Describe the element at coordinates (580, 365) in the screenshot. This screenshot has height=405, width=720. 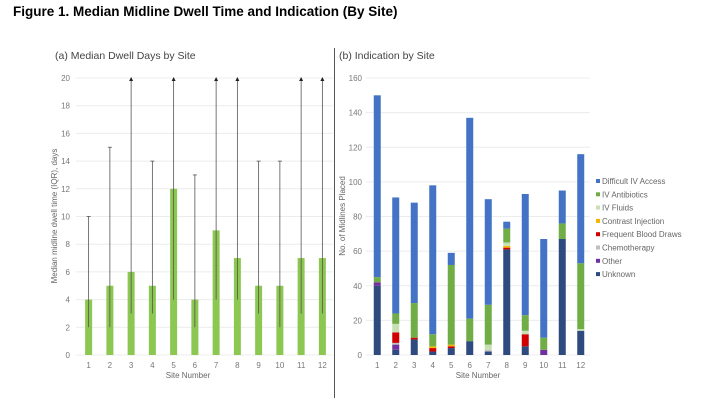
I see `x-tick-label: 12` at that location.